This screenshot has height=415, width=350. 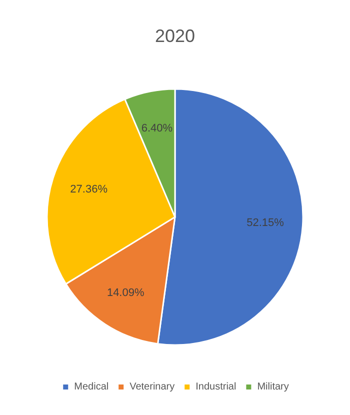 What do you see at coordinates (157, 128) in the screenshot?
I see `data-label: 6.40%` at bounding box center [157, 128].